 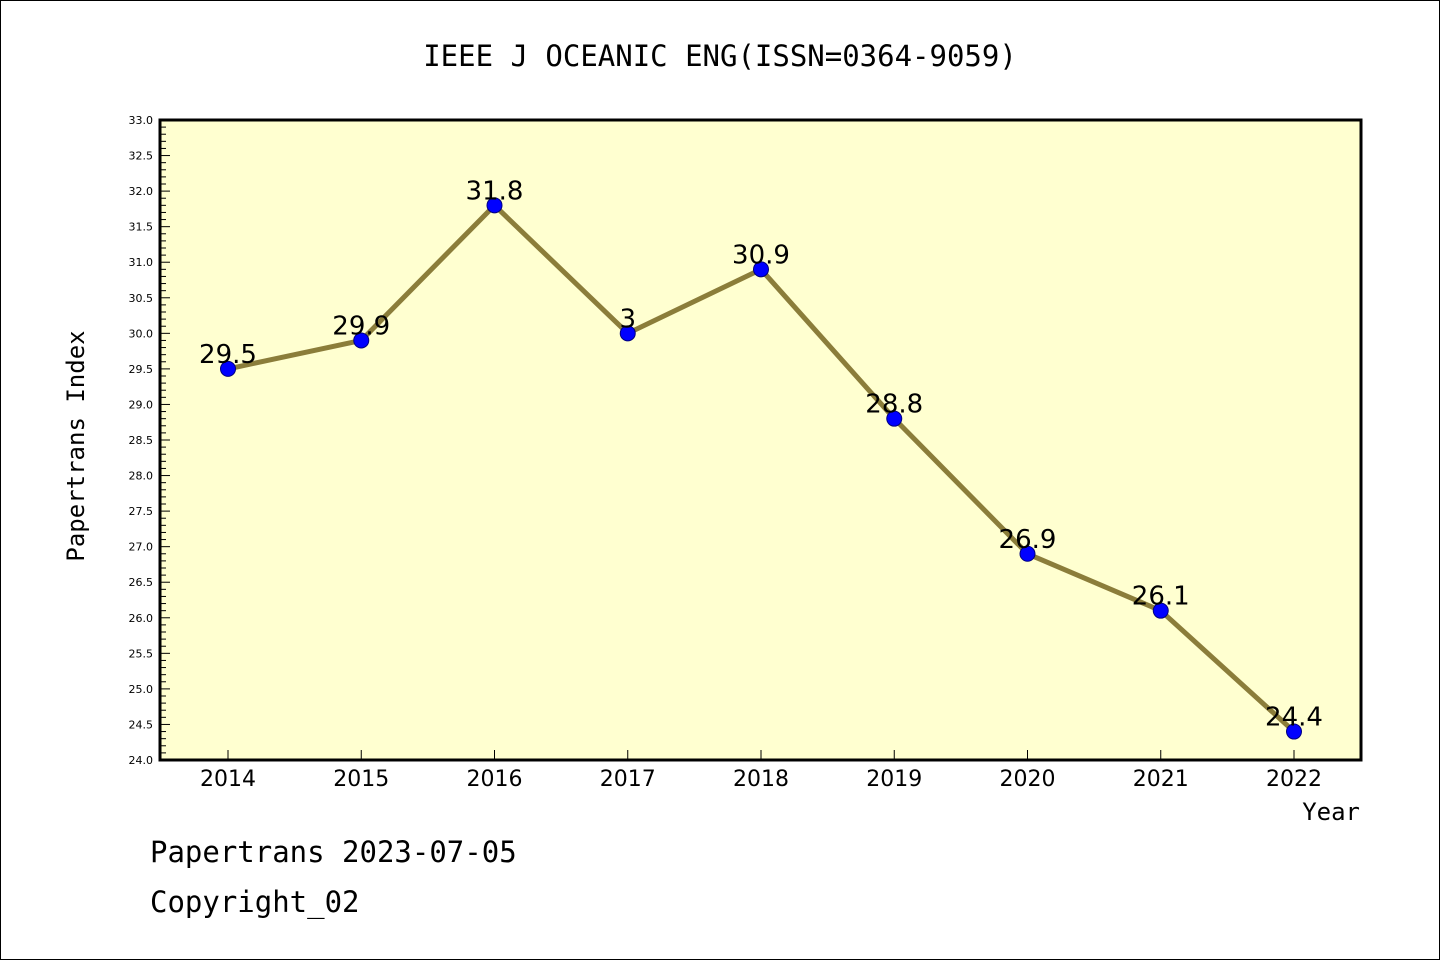 What do you see at coordinates (495, 191) in the screenshot?
I see `data-label: 31.8` at bounding box center [495, 191].